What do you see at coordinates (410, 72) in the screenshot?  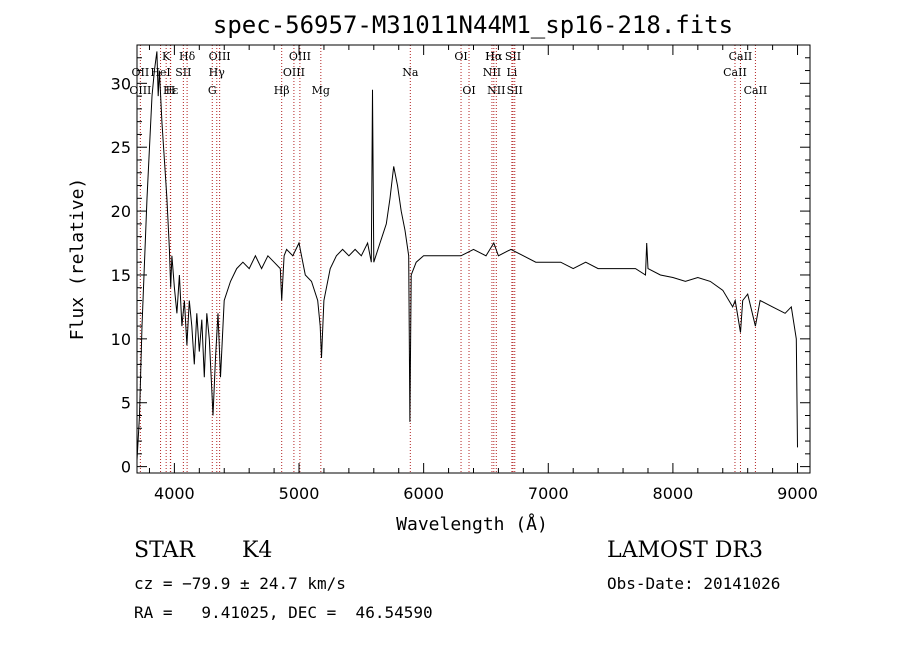 I see `line-marker-label: Na` at bounding box center [410, 72].